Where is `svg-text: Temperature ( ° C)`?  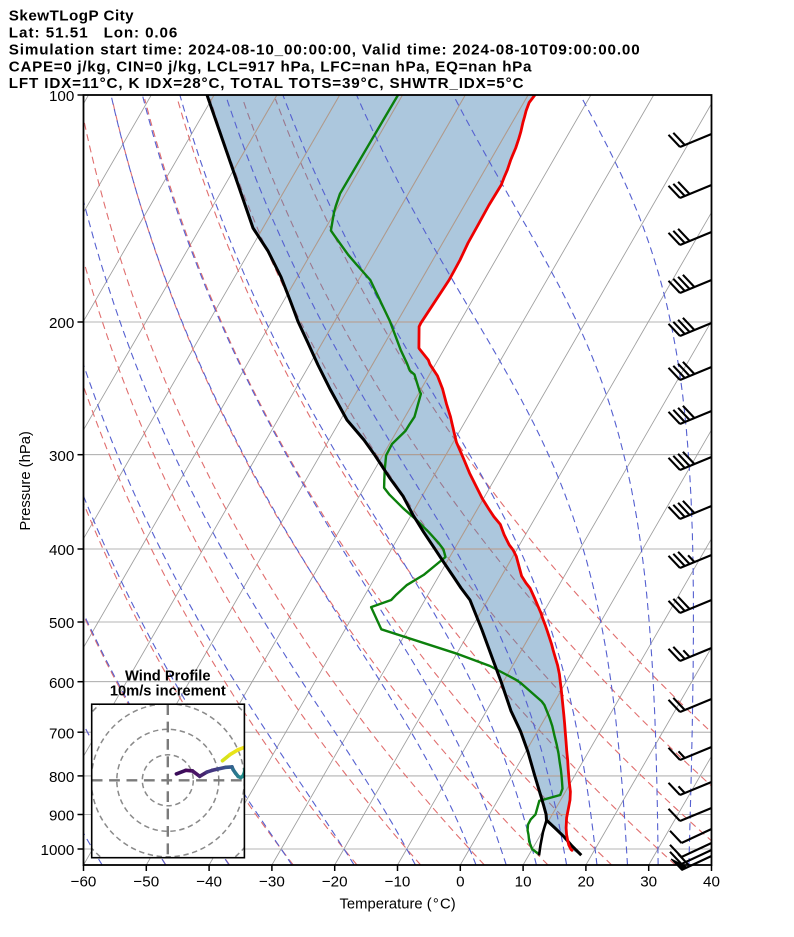
svg-text: Temperature ( ° C) is located at coordinates (398, 904).